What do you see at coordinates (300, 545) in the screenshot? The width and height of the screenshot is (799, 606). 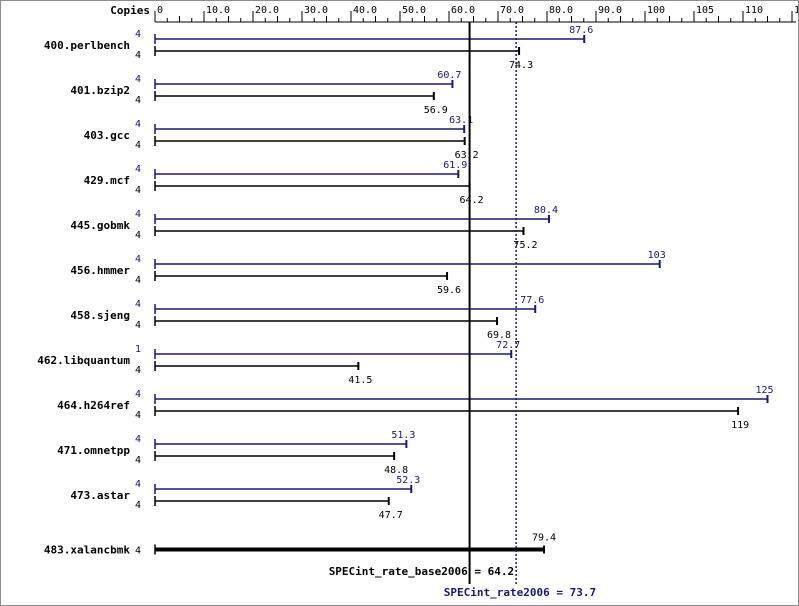 I see `benchmark-row: 483.xalancbmk 4 79.4` at bounding box center [300, 545].